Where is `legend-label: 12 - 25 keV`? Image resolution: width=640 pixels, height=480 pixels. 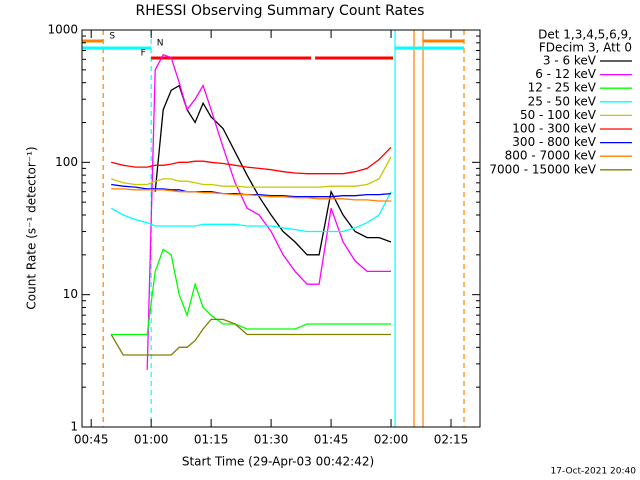
legend-label: 12 - 25 keV is located at coordinates (562, 88).